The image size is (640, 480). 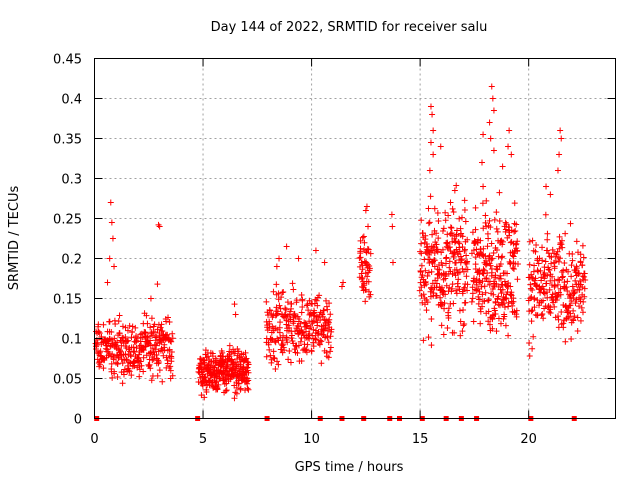 What do you see at coordinates (67, 220) in the screenshot?
I see `y-tick-label: 0.25` at bounding box center [67, 220].